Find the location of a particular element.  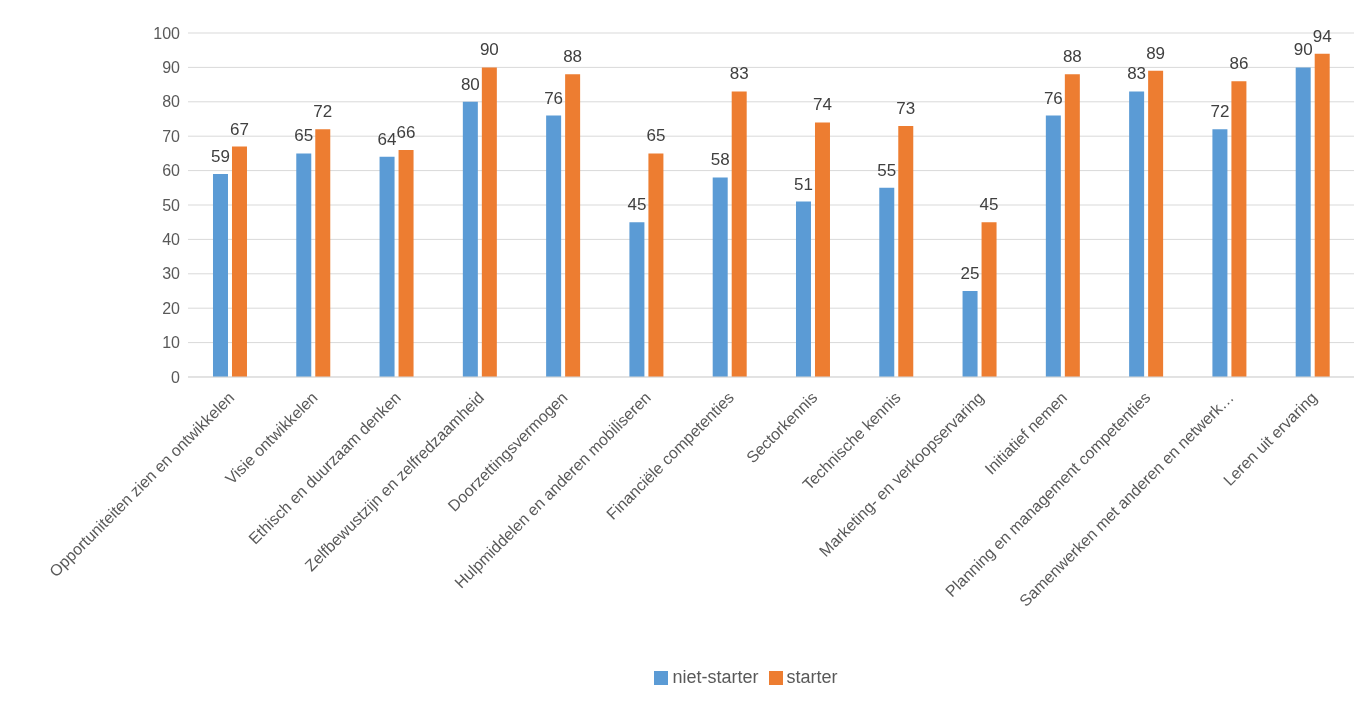

y-tick-label: 40 is located at coordinates (171, 240).